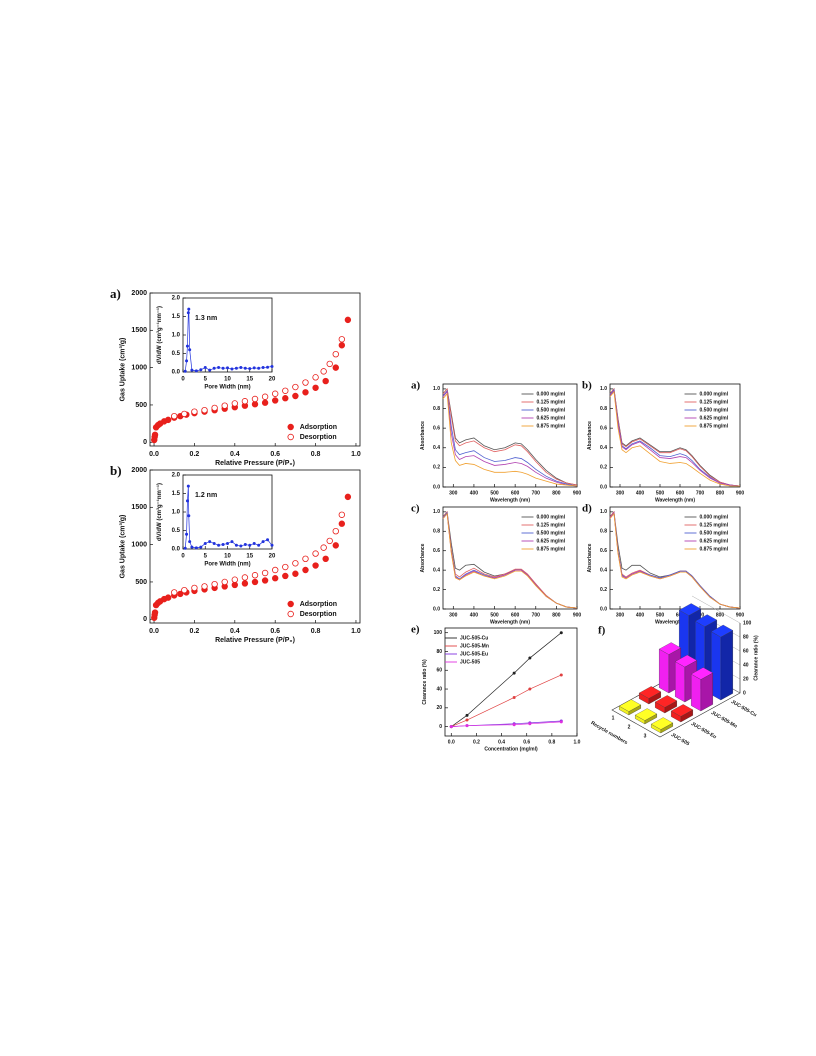 The height and width of the screenshot is (1056, 816). What do you see at coordinates (536, 615) in the screenshot?
I see `x-tick-label: 700` at bounding box center [536, 615].